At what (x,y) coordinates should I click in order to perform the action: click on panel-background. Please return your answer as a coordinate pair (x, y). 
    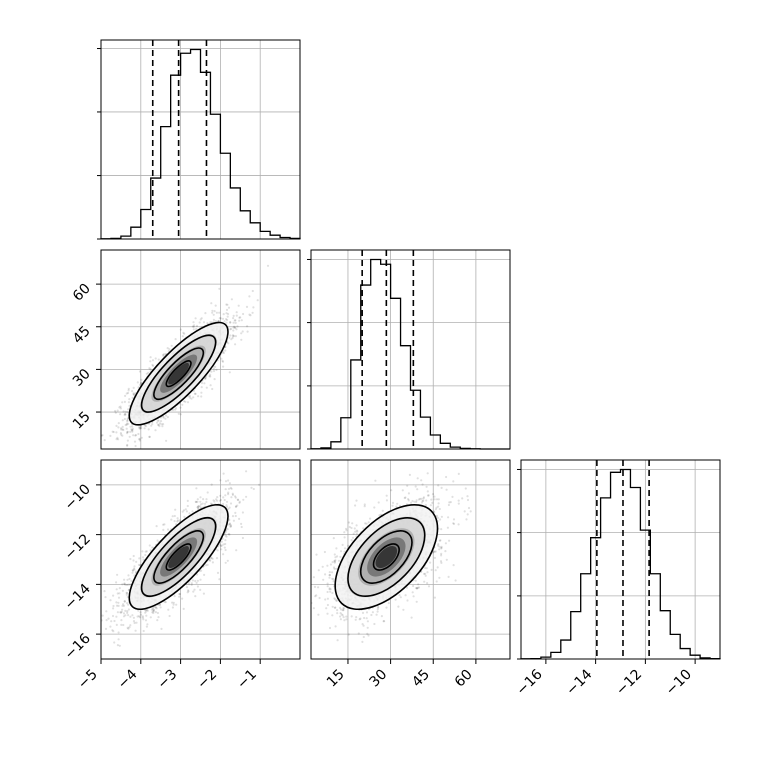
    Looking at the image, I should click on (200, 139).